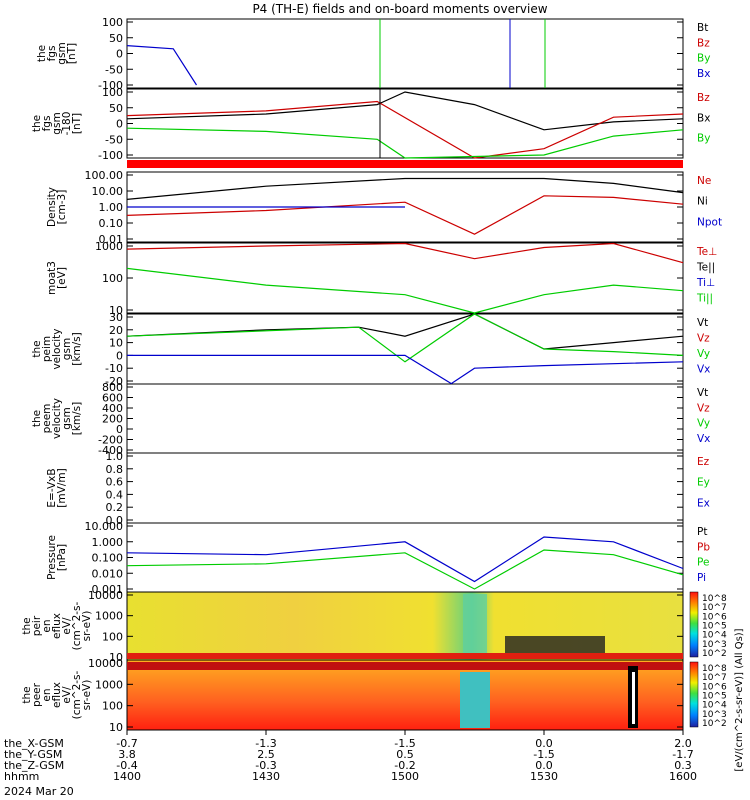  What do you see at coordinates (111, 223) in the screenshot?
I see `y-tick-label: 0.10` at bounding box center [111, 223].